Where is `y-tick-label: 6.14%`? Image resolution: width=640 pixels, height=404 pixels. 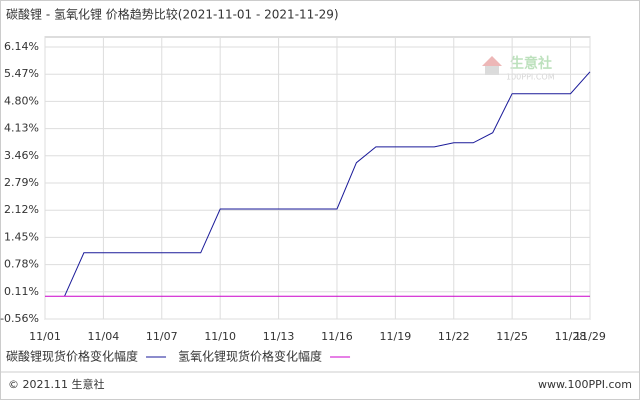
y-tick-label: 6.14% is located at coordinates (21, 46).